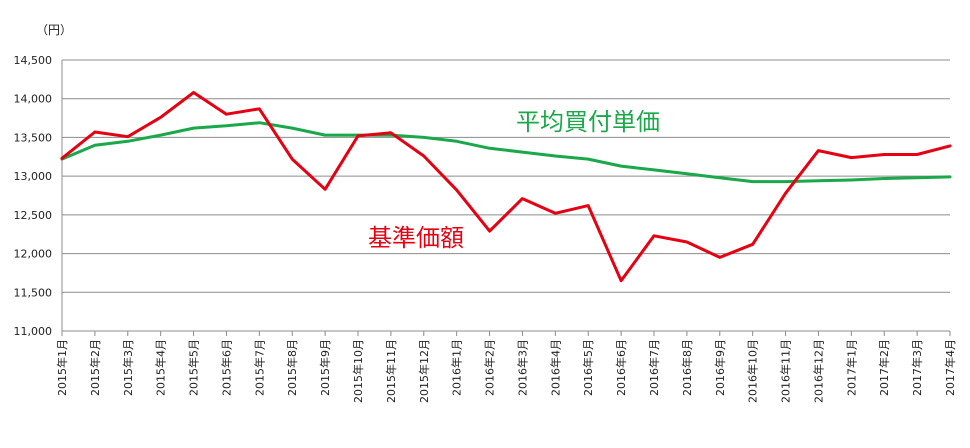 Image resolution: width=970 pixels, height=448 pixels. Describe the element at coordinates (33, 99) in the screenshot. I see `y-tick-label: 14,000` at that location.